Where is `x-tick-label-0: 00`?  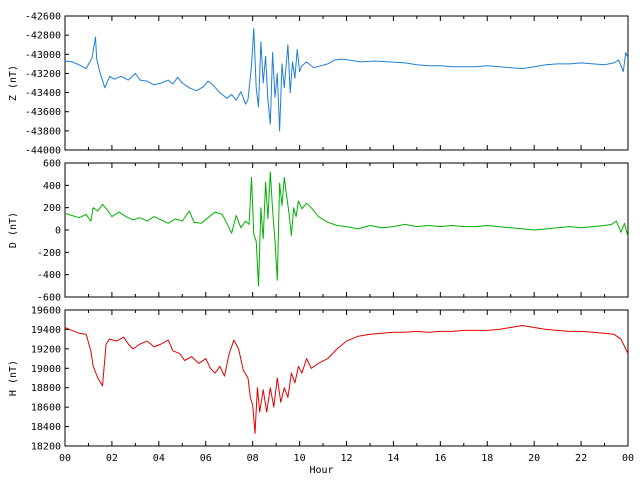
x-tick-label-0: 00 is located at coordinates (65, 458).